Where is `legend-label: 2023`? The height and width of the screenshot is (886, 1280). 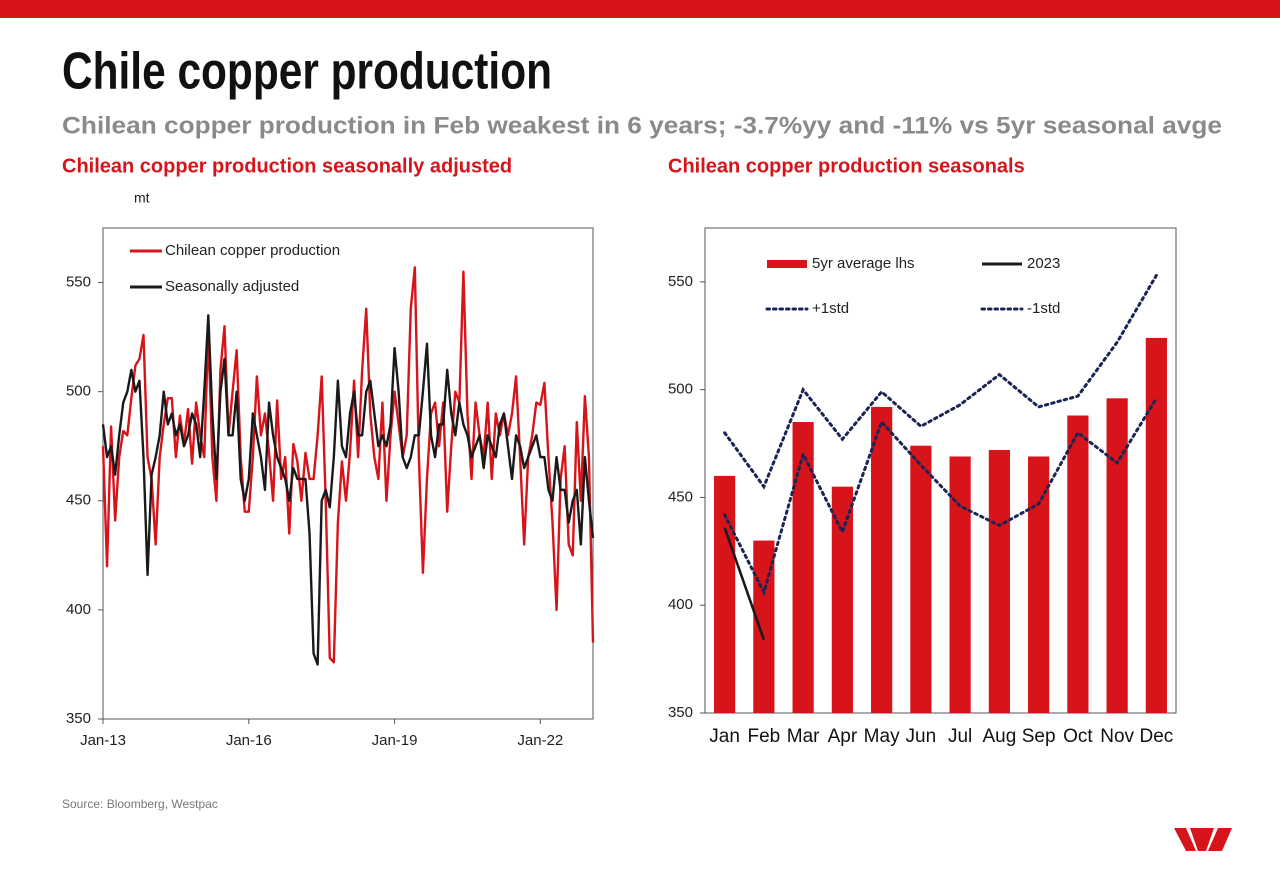
legend-label: 2023 is located at coordinates (1043, 263).